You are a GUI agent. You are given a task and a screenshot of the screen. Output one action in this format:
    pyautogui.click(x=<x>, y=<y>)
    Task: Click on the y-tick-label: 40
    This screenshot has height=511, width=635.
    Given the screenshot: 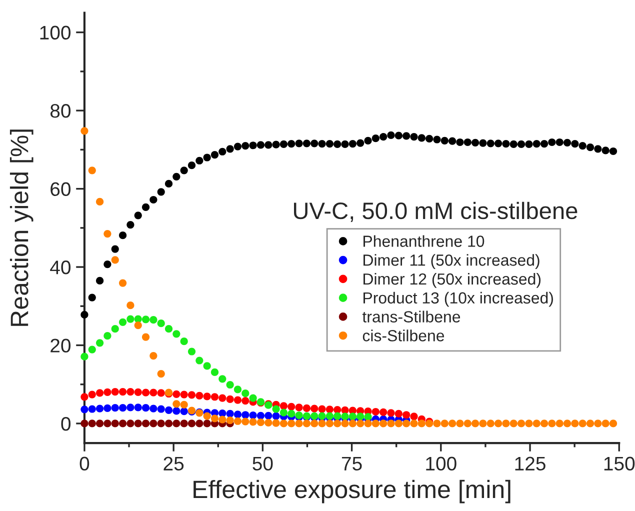 What is the action you would take?
    pyautogui.click(x=60, y=267)
    